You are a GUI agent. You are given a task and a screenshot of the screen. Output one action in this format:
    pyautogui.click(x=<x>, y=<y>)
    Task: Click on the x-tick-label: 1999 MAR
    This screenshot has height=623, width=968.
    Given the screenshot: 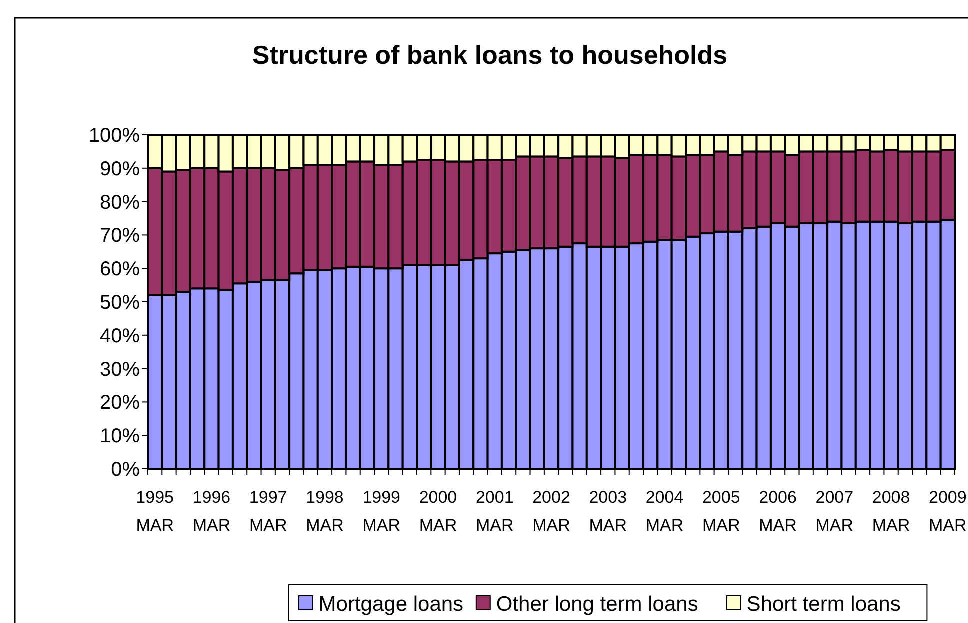 What is the action you would take?
    pyautogui.click(x=381, y=511)
    